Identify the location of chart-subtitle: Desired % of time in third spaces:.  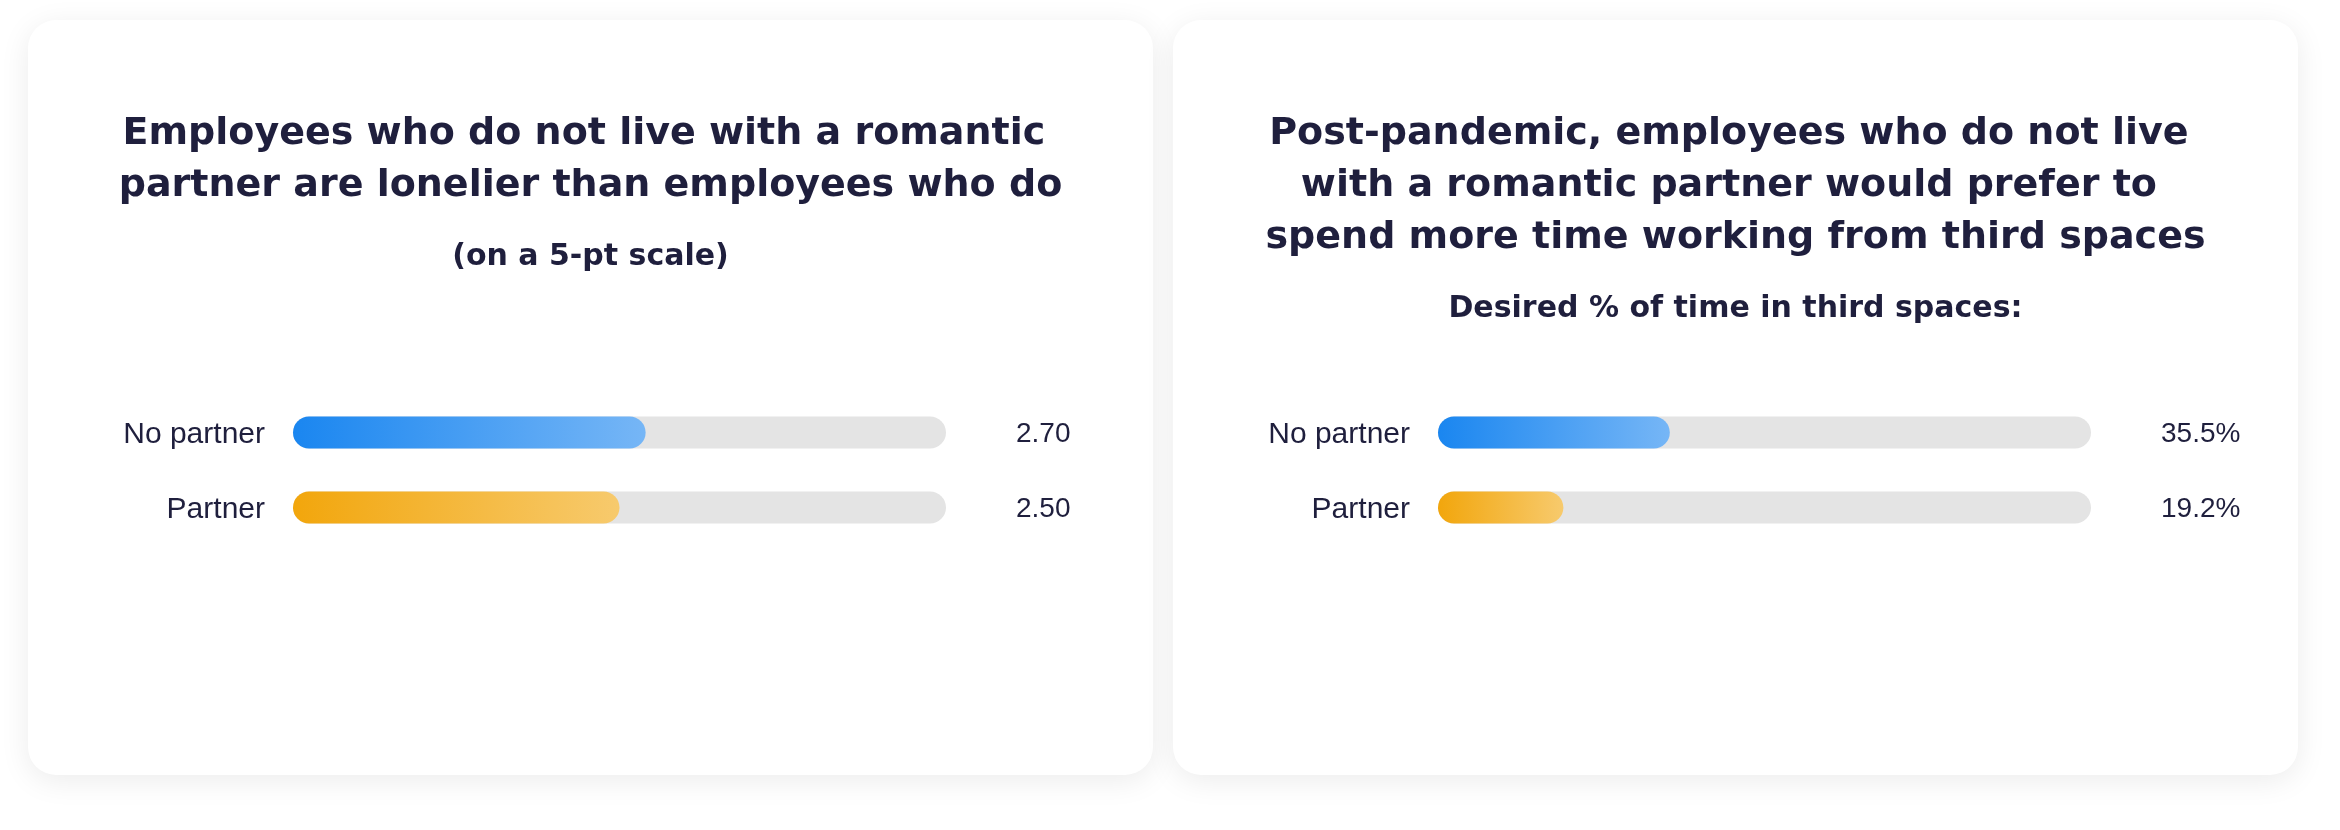
(1735, 306).